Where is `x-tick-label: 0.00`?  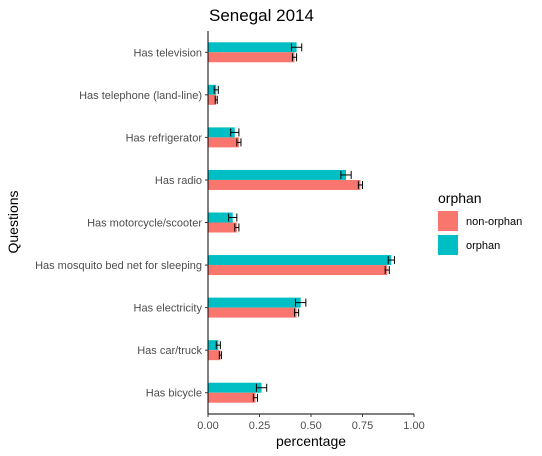
x-tick-label: 0.00 is located at coordinates (207, 426).